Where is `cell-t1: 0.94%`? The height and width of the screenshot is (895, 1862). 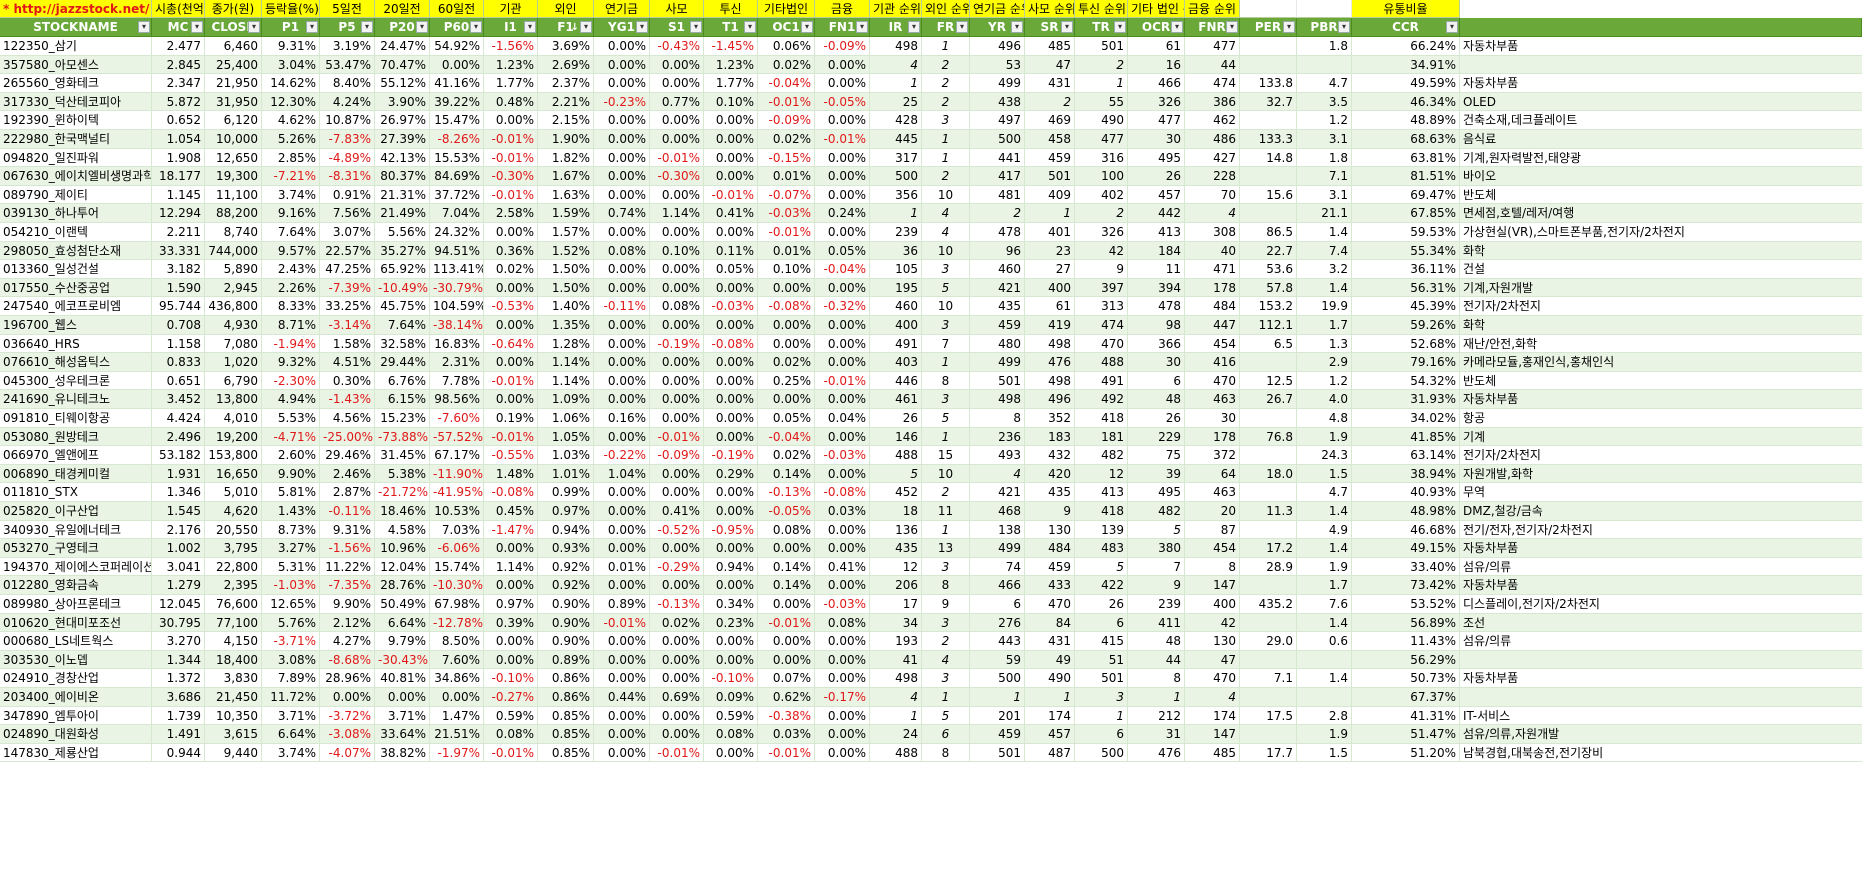
cell-t1: 0.94% is located at coordinates (731, 567).